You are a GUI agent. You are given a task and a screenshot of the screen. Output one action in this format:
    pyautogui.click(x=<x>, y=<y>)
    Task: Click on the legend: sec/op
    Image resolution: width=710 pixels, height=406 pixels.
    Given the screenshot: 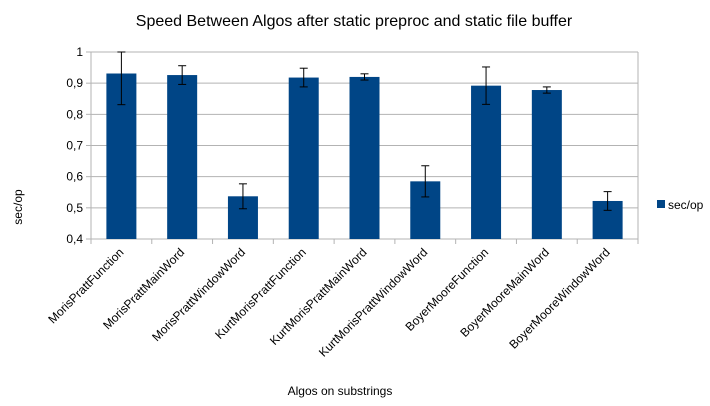 What is the action you would take?
    pyautogui.click(x=680, y=205)
    